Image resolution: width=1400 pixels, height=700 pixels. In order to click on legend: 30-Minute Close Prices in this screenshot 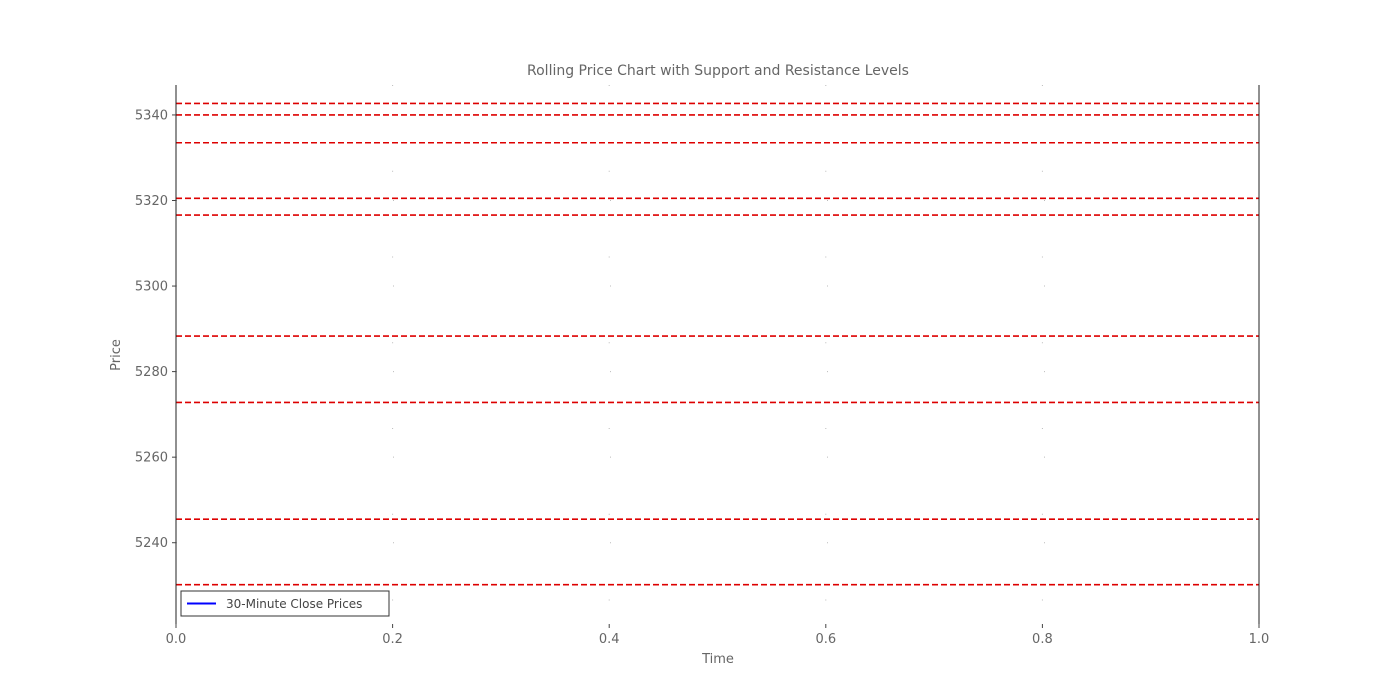, I will do `click(285, 603)`.